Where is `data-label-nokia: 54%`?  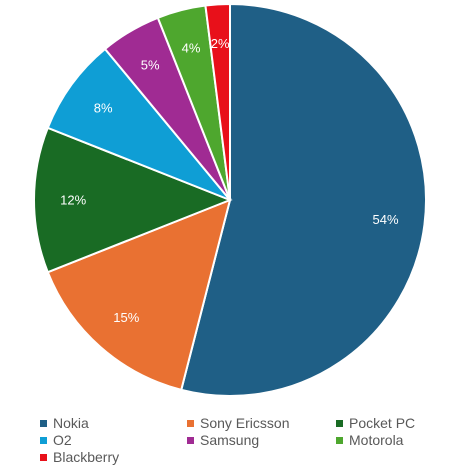 data-label-nokia: 54% is located at coordinates (386, 219).